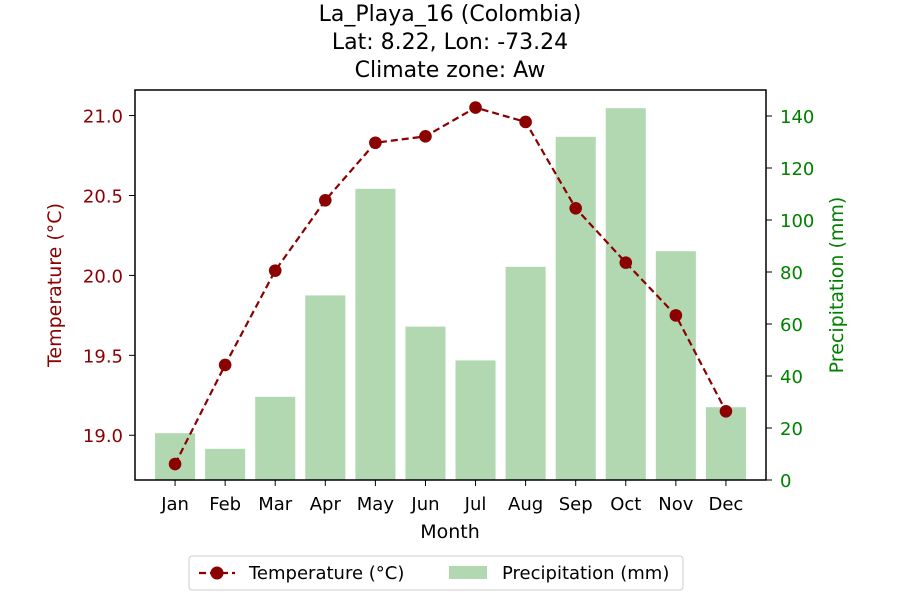 This screenshot has height=600, width=900. Describe the element at coordinates (326, 504) in the screenshot. I see `x-tick-label: Apr` at that location.